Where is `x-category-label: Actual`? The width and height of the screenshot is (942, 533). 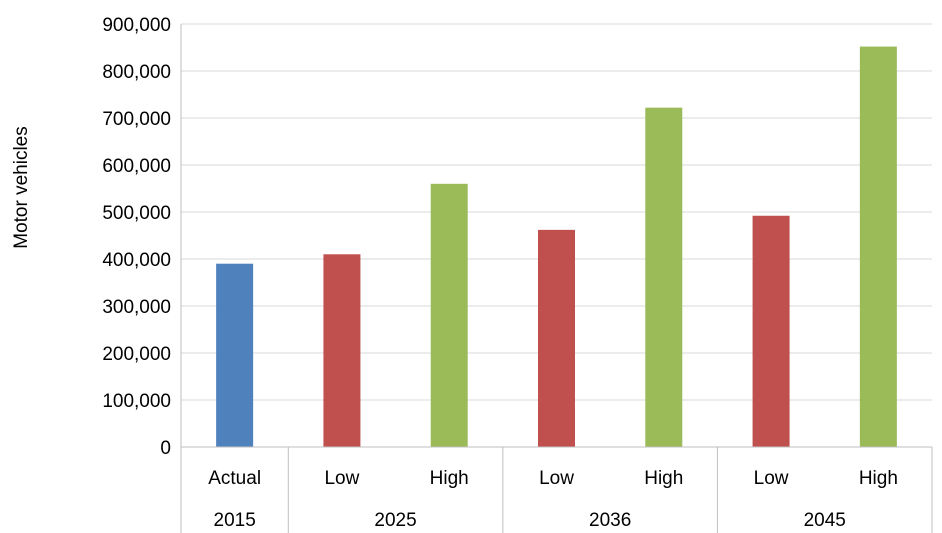
x-category-label: Actual is located at coordinates (234, 478).